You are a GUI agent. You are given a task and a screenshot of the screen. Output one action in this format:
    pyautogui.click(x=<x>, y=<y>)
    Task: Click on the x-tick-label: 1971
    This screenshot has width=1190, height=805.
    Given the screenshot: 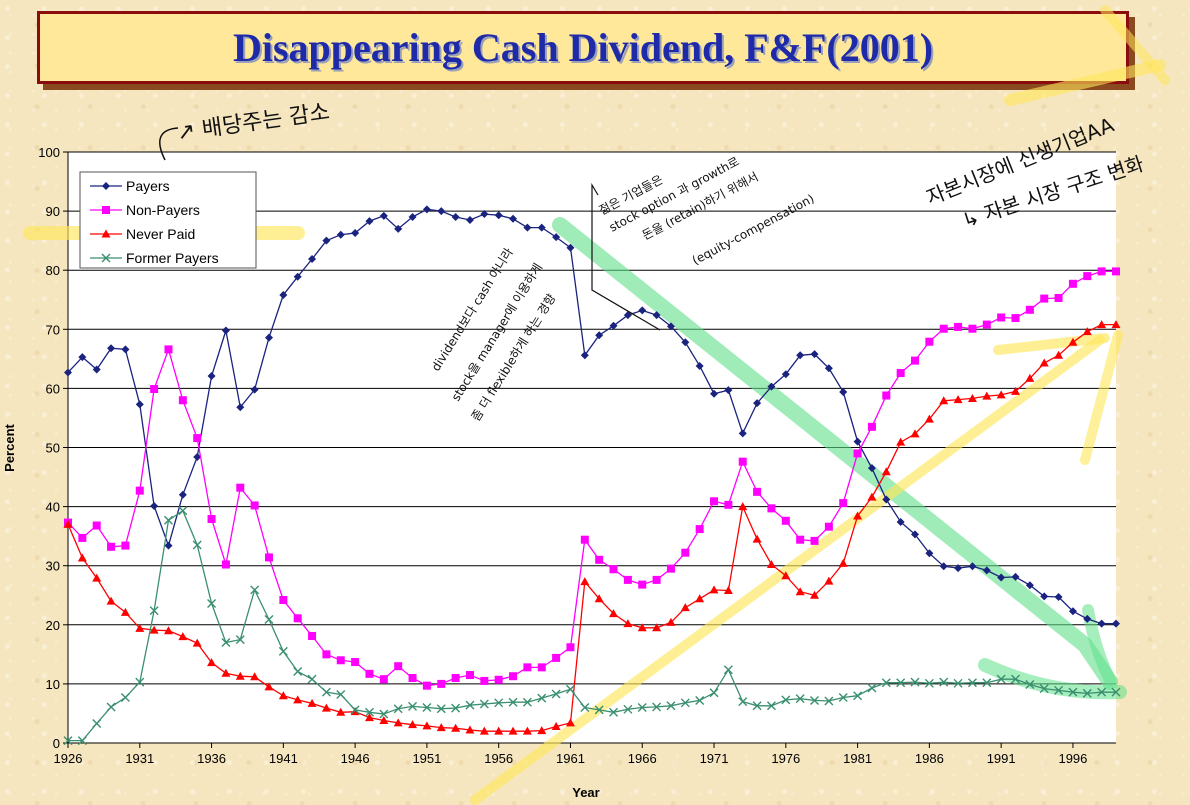 What is the action you would take?
    pyautogui.click(x=714, y=758)
    